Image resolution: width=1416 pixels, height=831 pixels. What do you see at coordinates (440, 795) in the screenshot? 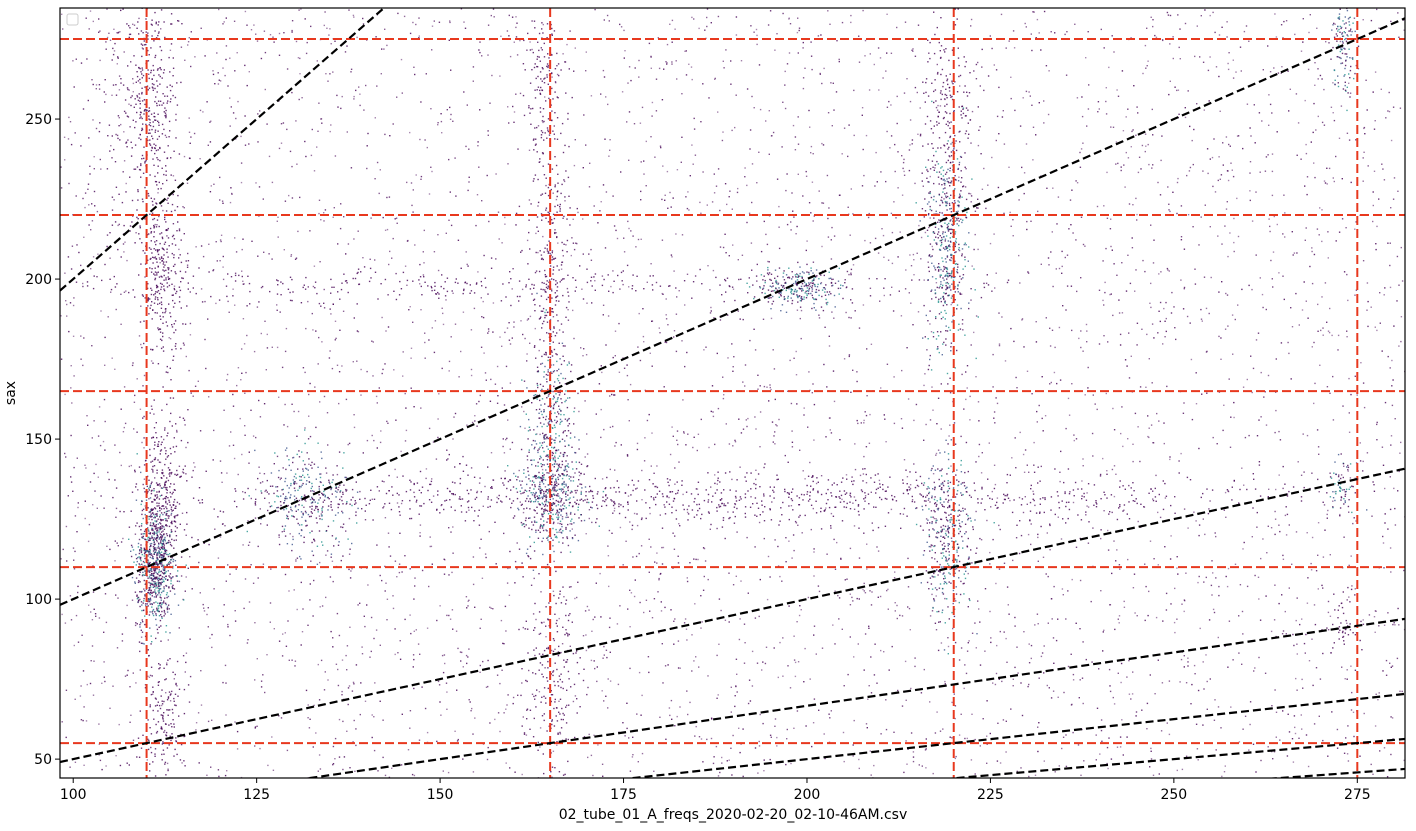
I see `x-tick-label: 150` at bounding box center [440, 795].